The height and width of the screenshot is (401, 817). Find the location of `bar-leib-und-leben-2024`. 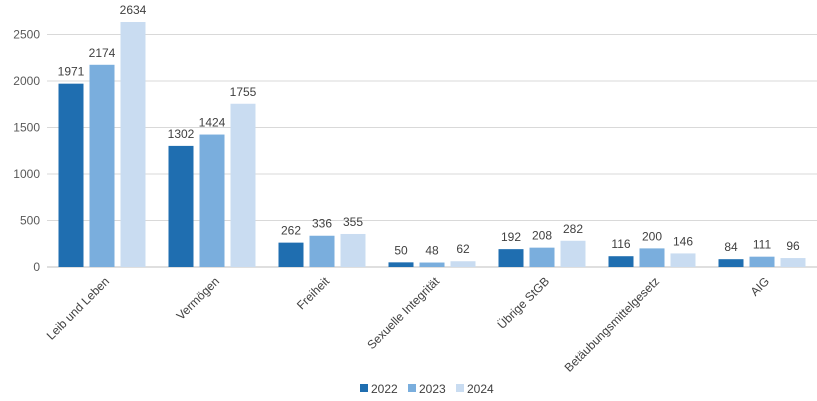

bar-leib-und-leben-2024 is located at coordinates (133, 144).